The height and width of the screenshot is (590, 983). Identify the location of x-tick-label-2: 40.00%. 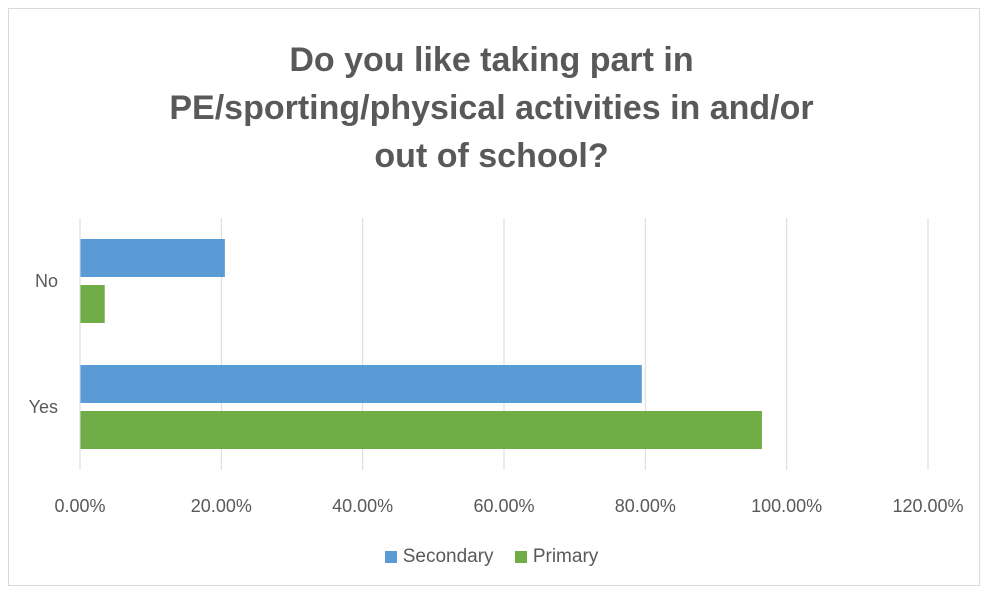
(362, 506).